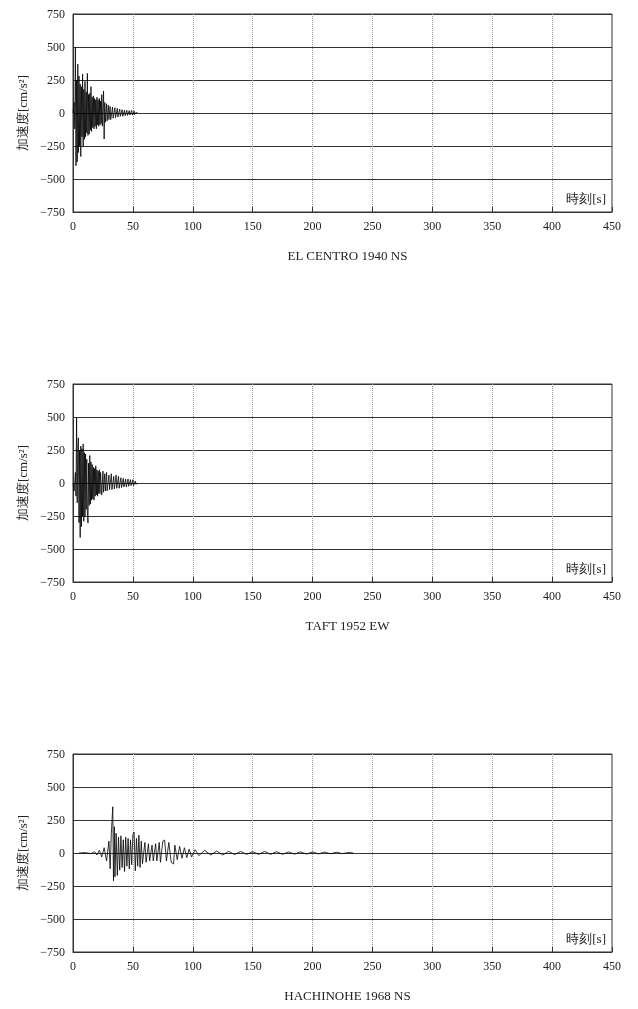 Image resolution: width=638 pixels, height=1009 pixels. What do you see at coordinates (347, 255) in the screenshot?
I see `text: EL CENTRO 1940 NS` at bounding box center [347, 255].